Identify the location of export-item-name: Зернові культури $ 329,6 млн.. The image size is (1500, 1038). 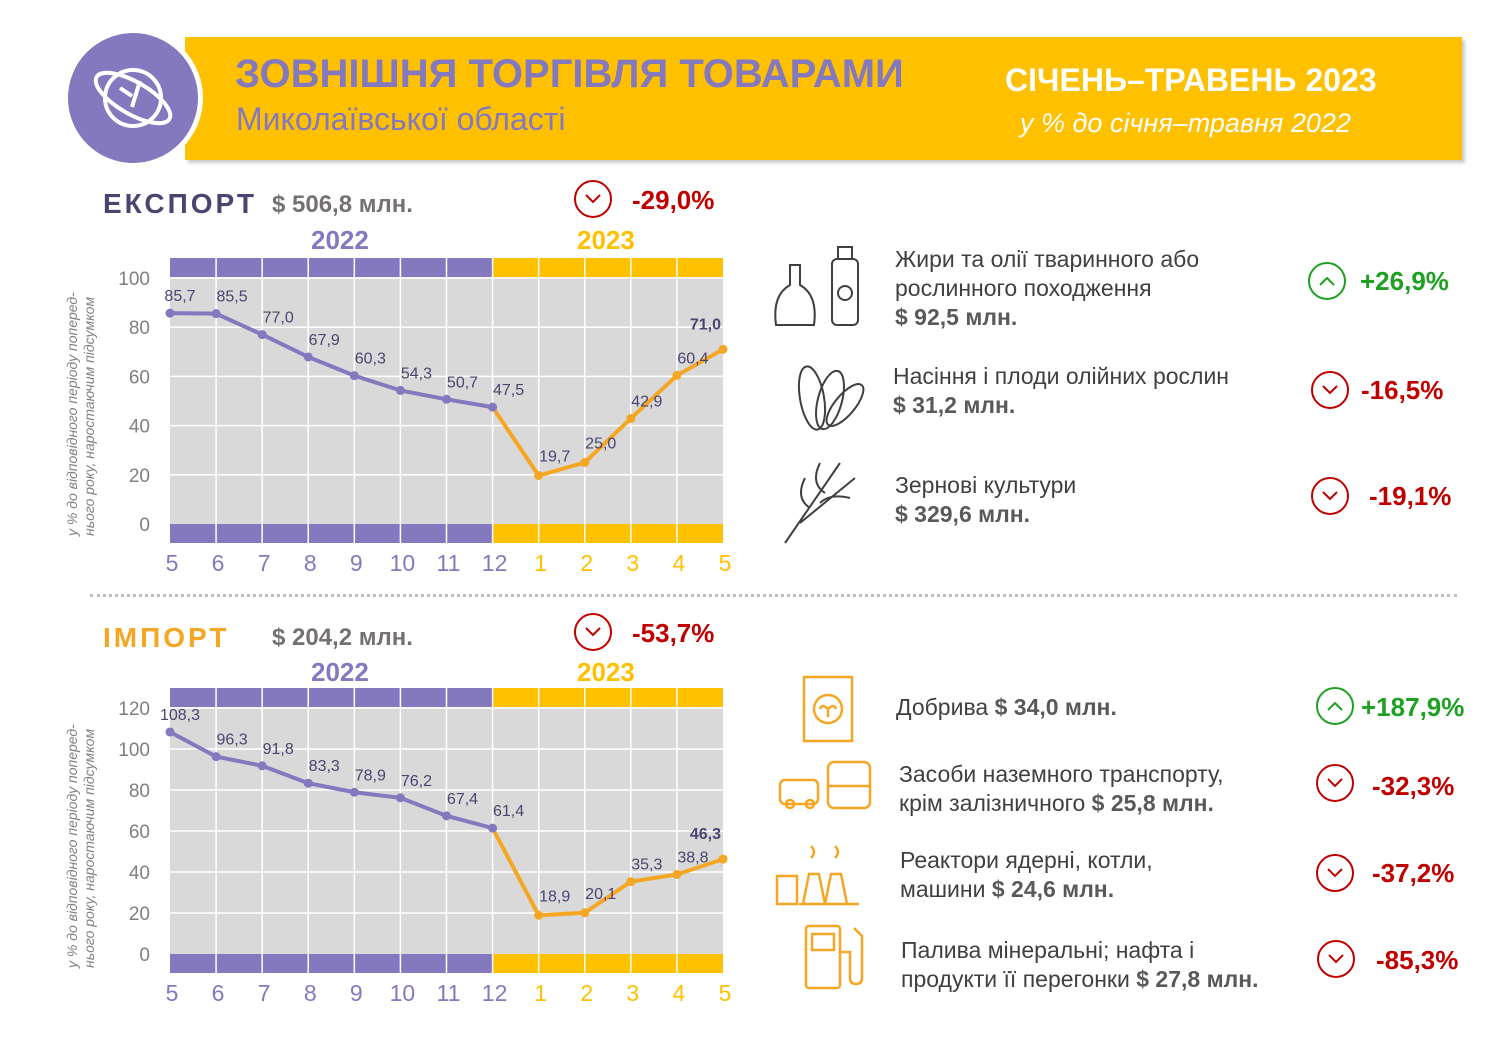
(986, 499).